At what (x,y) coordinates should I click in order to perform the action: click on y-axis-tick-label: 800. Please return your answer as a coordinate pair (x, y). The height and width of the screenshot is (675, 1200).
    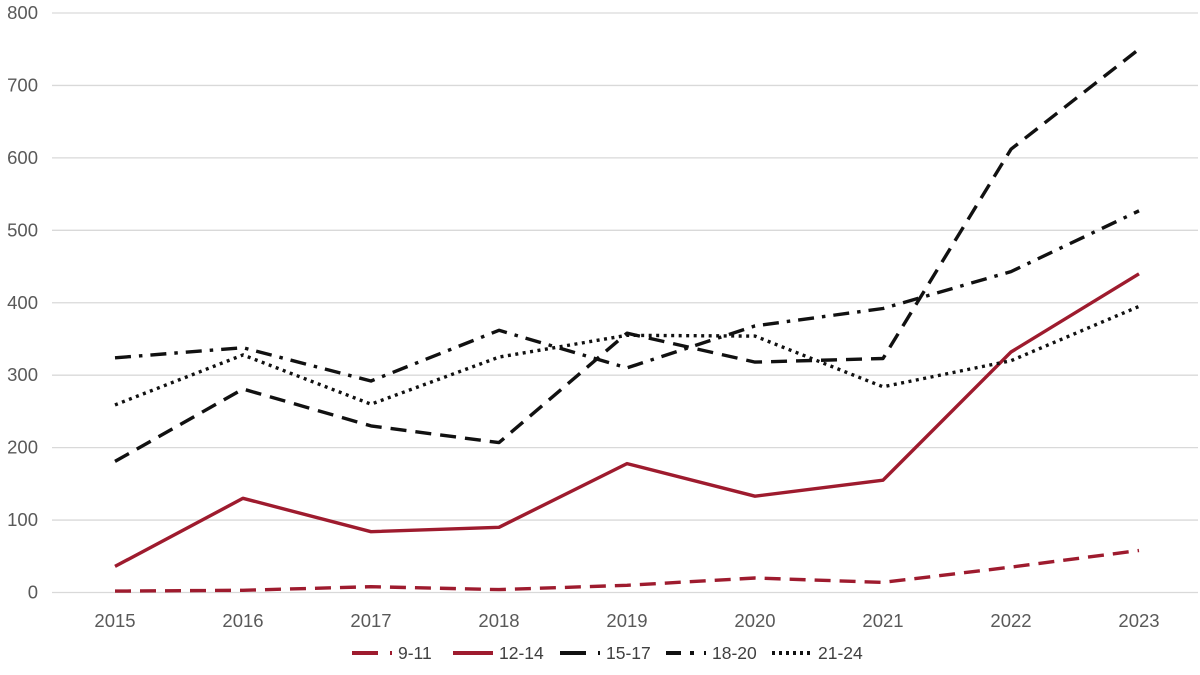
    Looking at the image, I should click on (22, 12).